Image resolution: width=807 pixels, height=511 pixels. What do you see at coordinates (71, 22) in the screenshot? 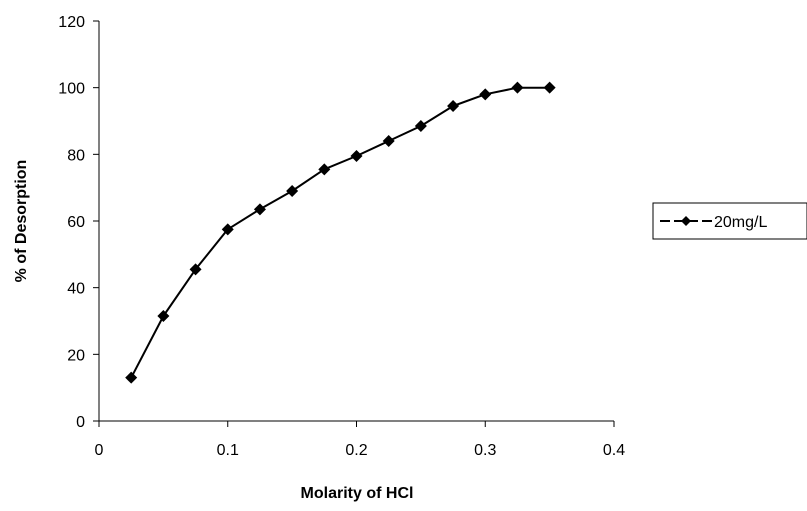
I see `y-tick-label: 120` at bounding box center [71, 22].